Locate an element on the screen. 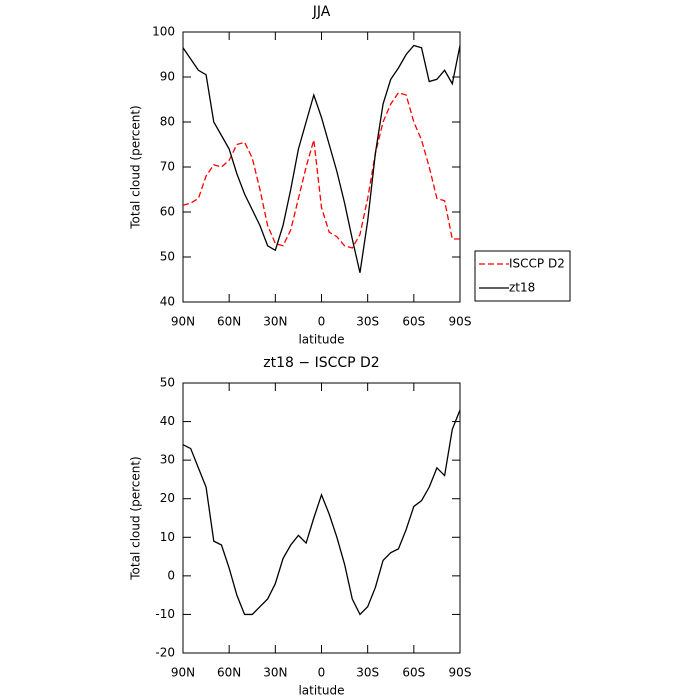  y-tick-label: -20 is located at coordinates (165, 653).